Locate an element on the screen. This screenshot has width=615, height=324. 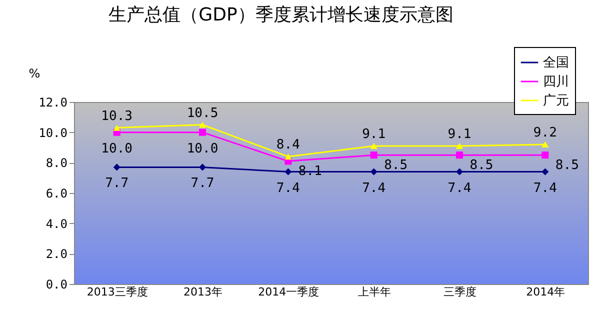
legend-label: 四川 is located at coordinates (556, 82).